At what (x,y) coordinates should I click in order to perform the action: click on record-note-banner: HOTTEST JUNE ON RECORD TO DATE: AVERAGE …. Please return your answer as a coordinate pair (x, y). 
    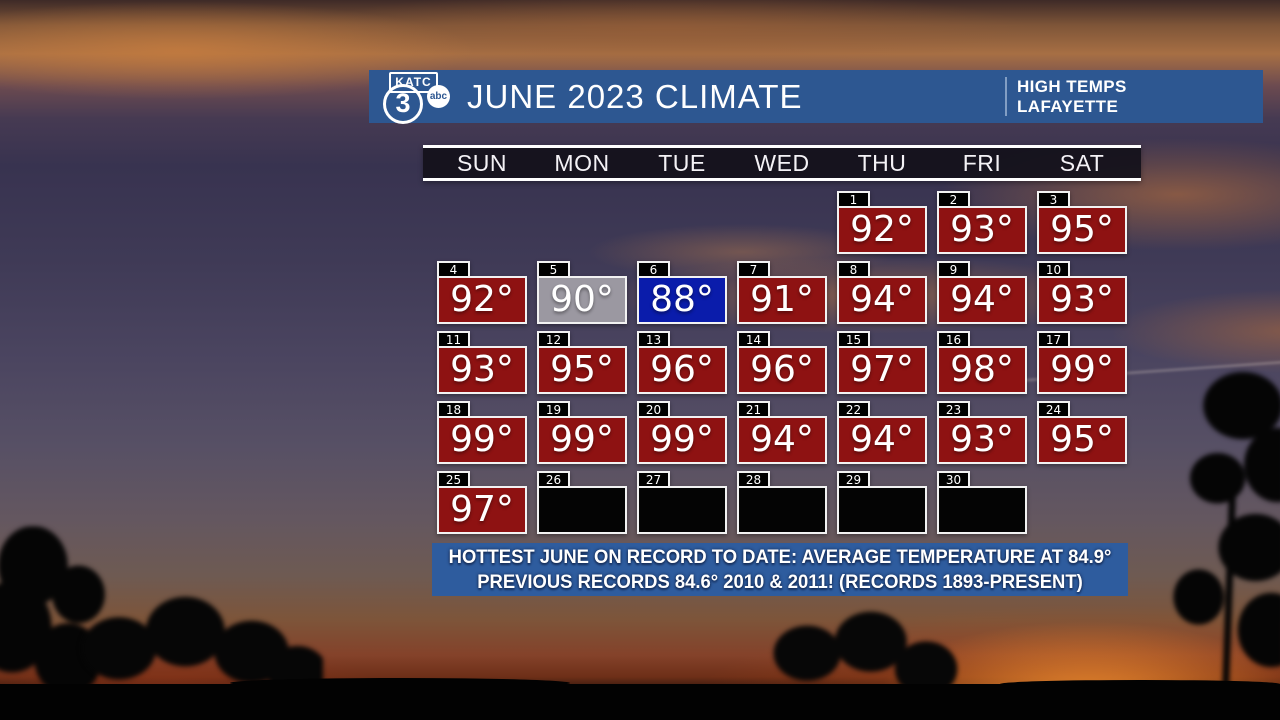
    Looking at the image, I should click on (780, 569).